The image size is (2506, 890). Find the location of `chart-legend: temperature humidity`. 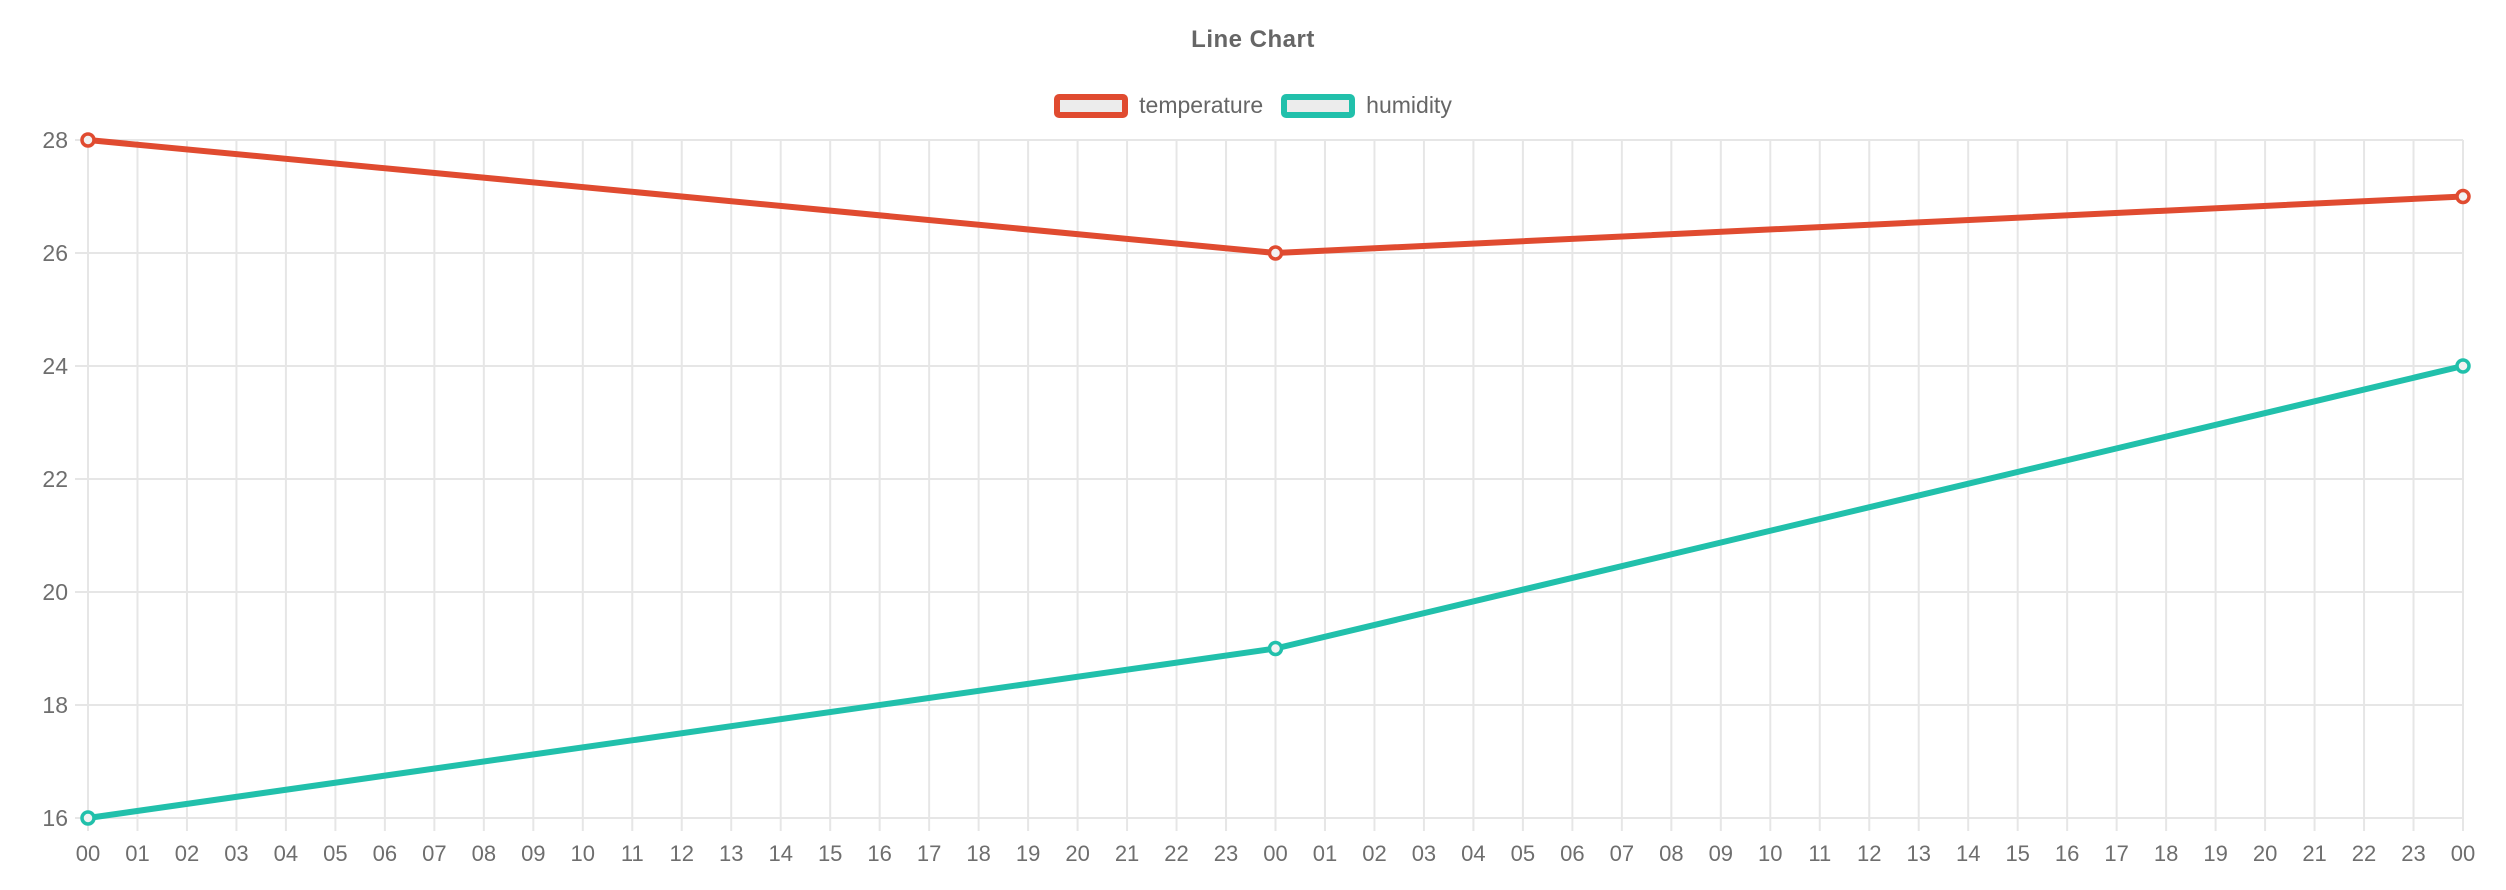

chart-legend: temperature humidity is located at coordinates (1253, 105).